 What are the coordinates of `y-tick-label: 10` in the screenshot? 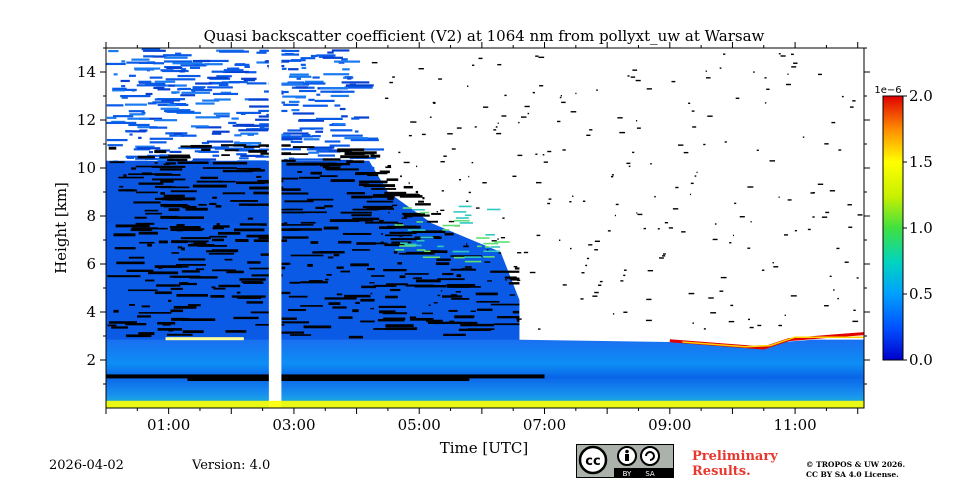 It's located at (86, 168).